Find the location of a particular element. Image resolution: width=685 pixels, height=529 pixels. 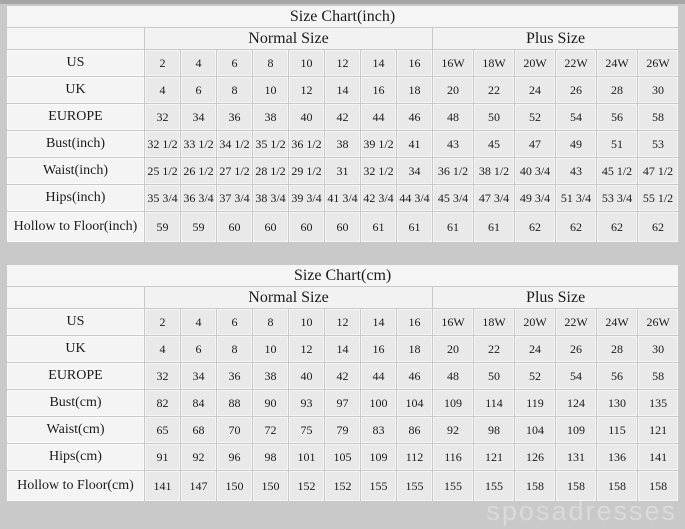

size-value: 35 1/2 is located at coordinates (270, 144).